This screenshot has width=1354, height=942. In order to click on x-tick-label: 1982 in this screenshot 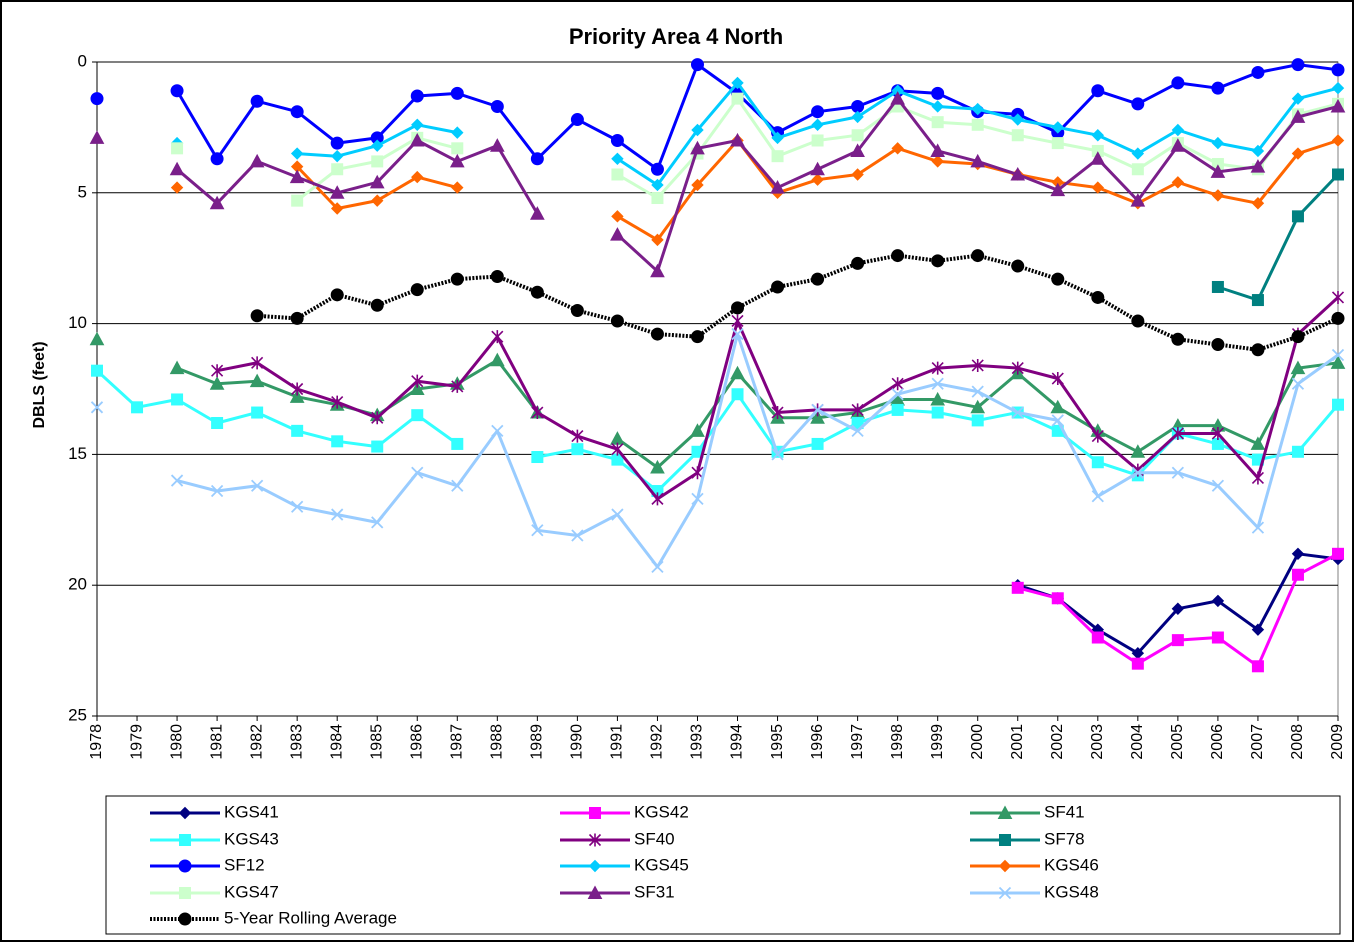, I will do `click(256, 742)`.